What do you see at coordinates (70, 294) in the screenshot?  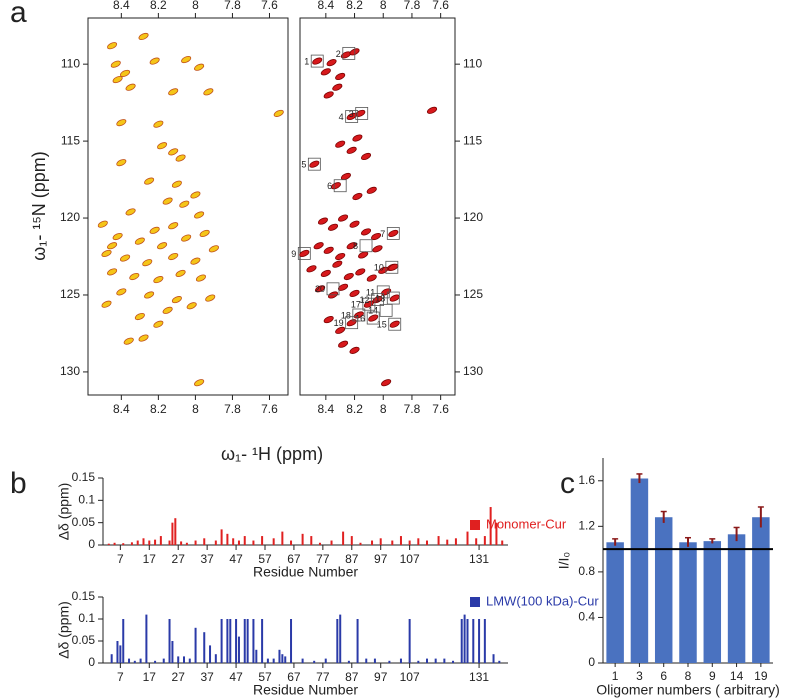 I see `y-tick-label: 125` at bounding box center [70, 294].